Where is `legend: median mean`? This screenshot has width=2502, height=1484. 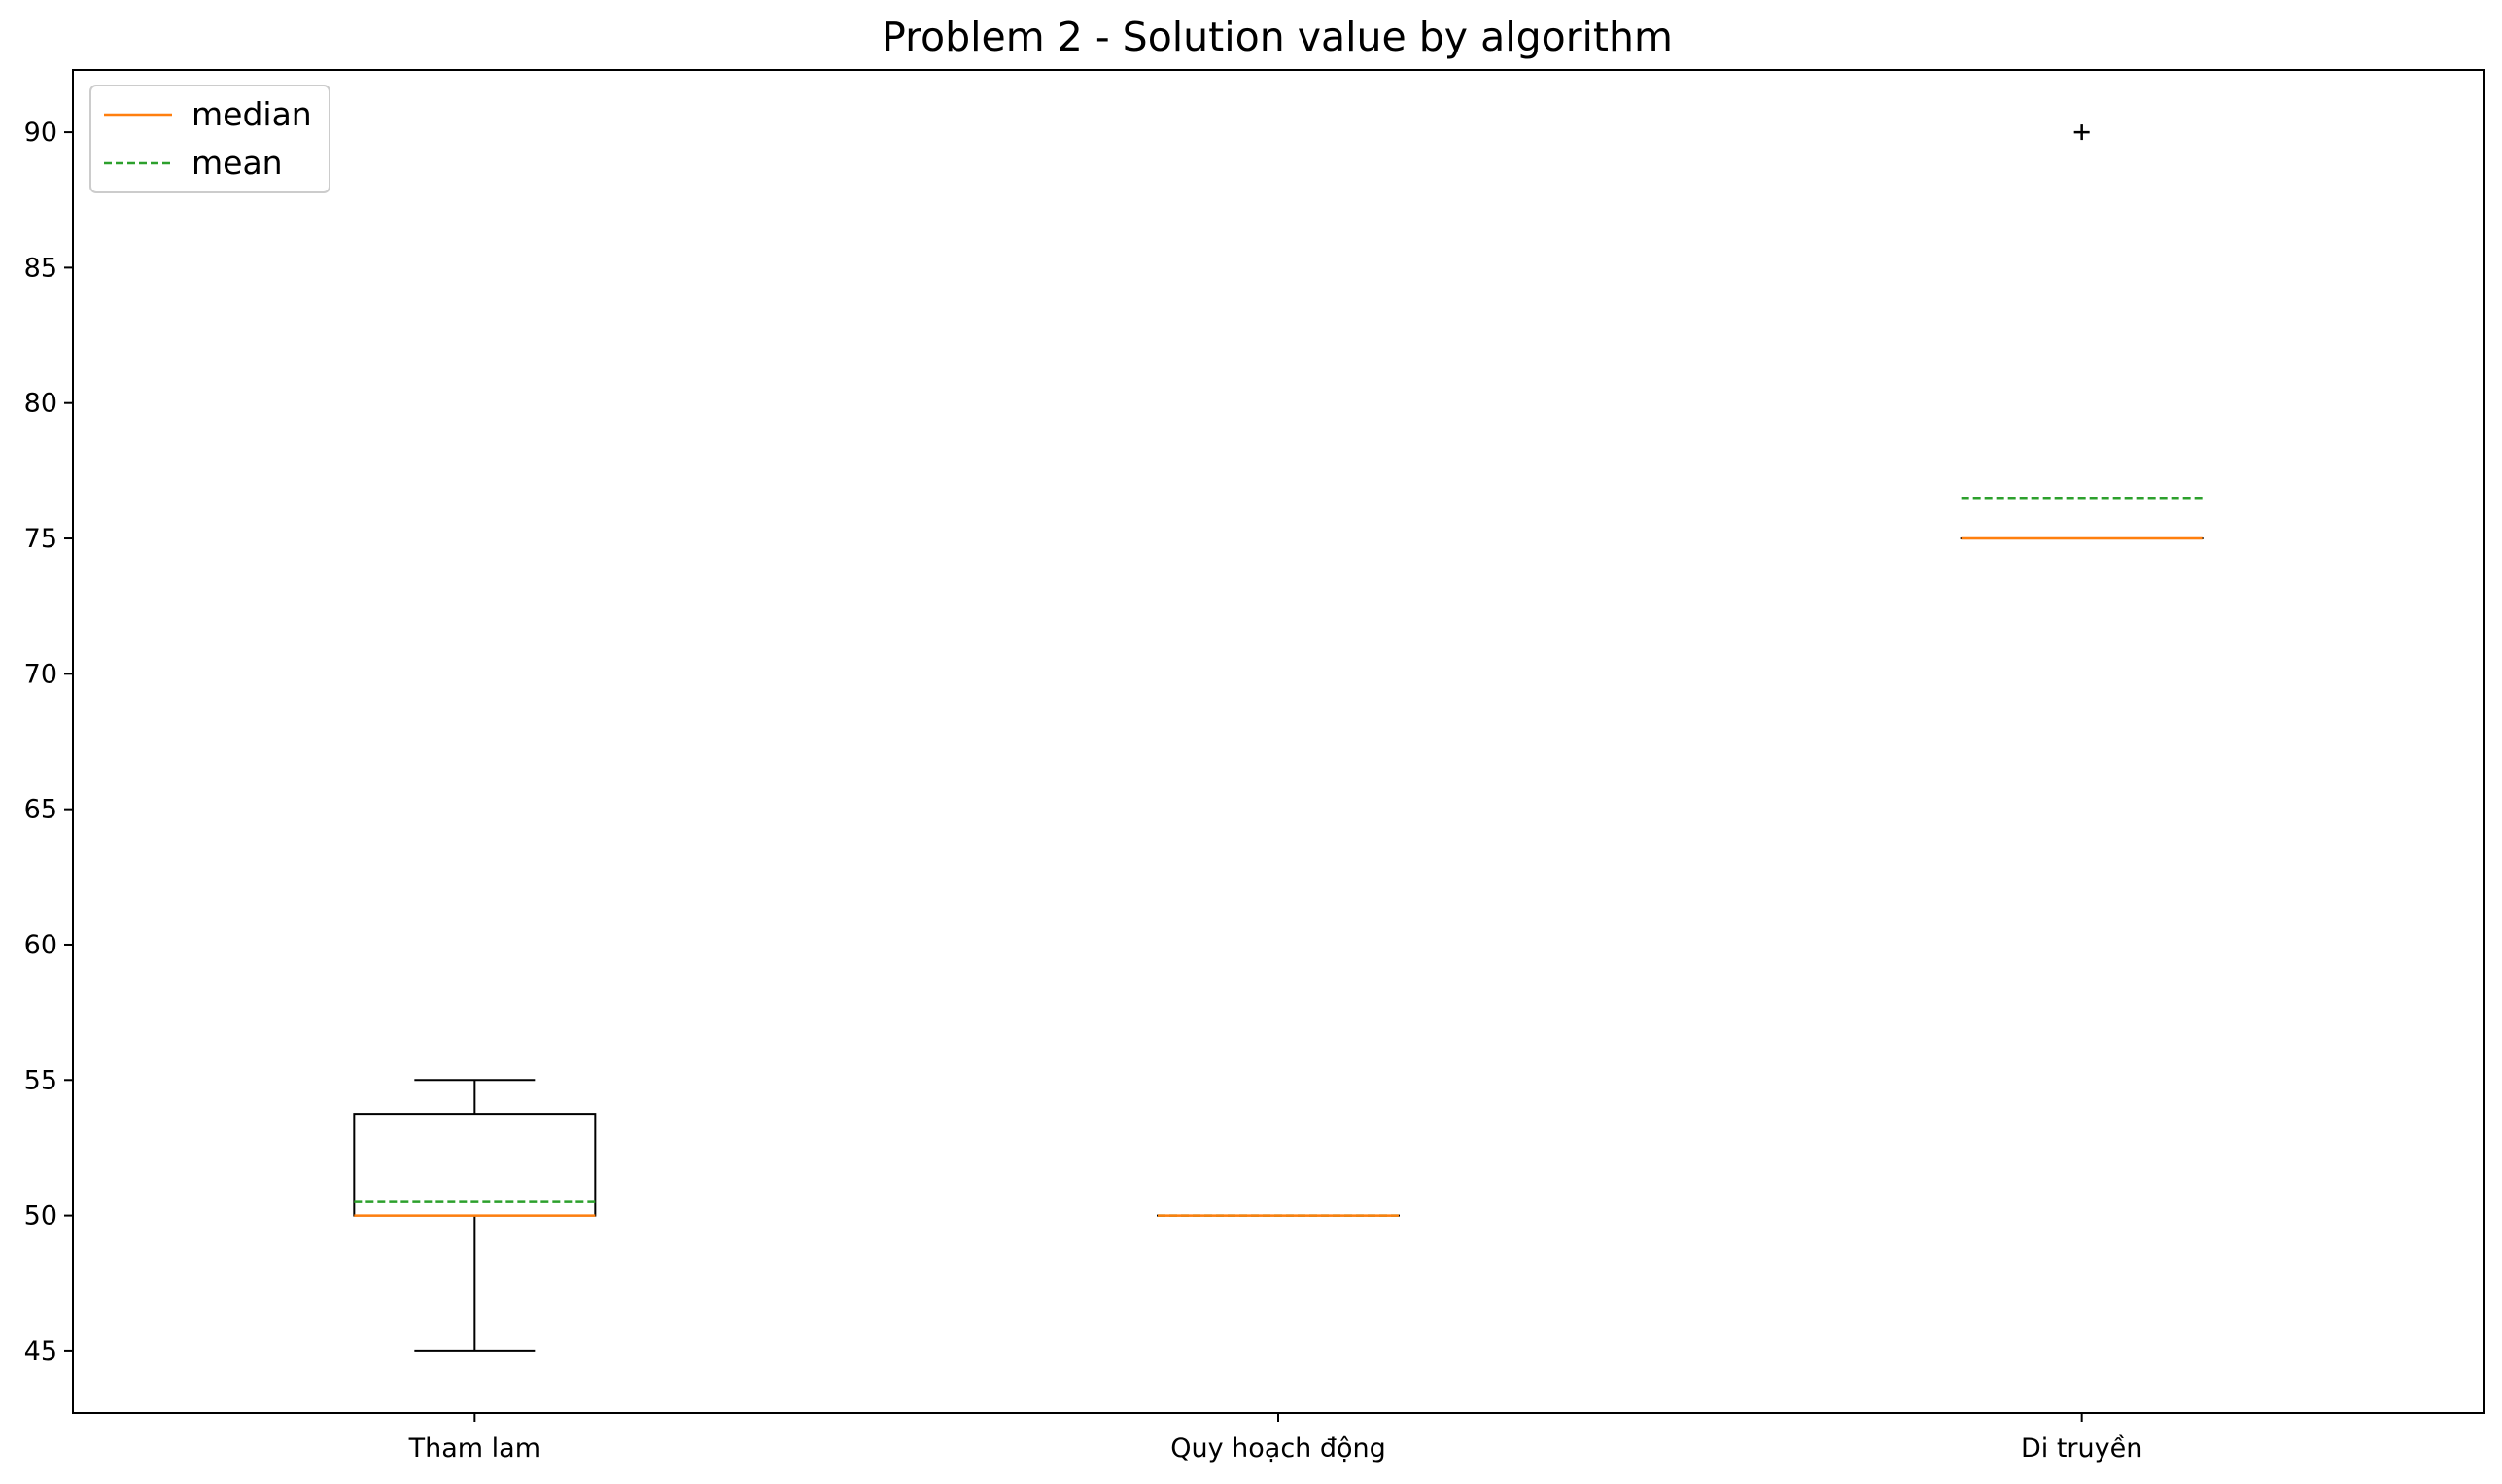
legend: median mean is located at coordinates (209, 139).